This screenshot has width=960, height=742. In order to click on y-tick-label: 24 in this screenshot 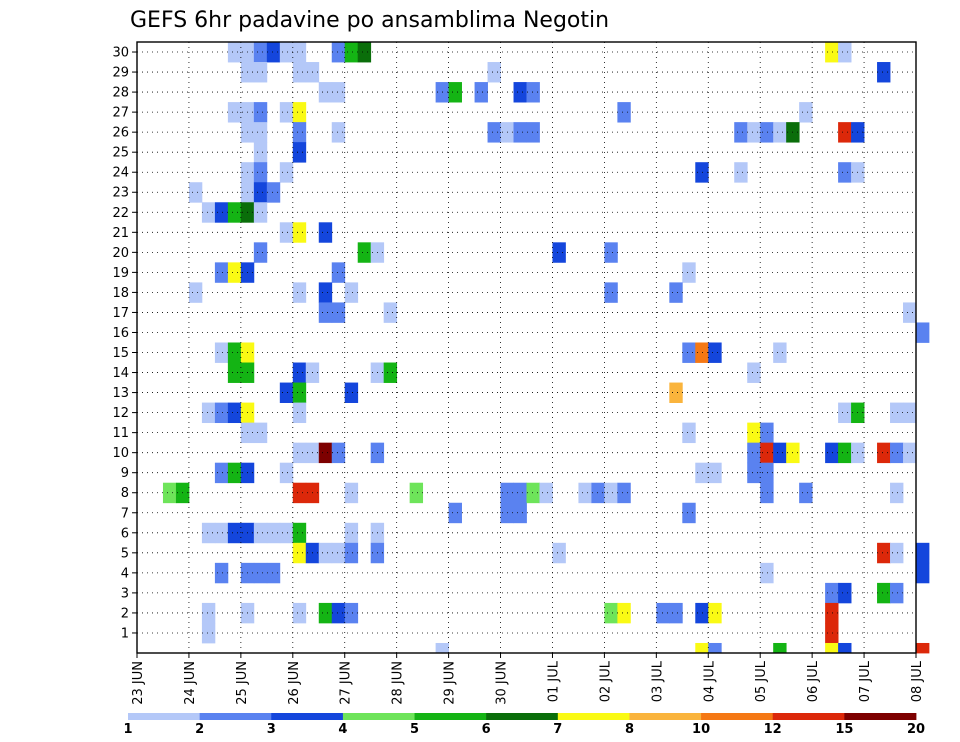, I will do `click(120, 173)`.